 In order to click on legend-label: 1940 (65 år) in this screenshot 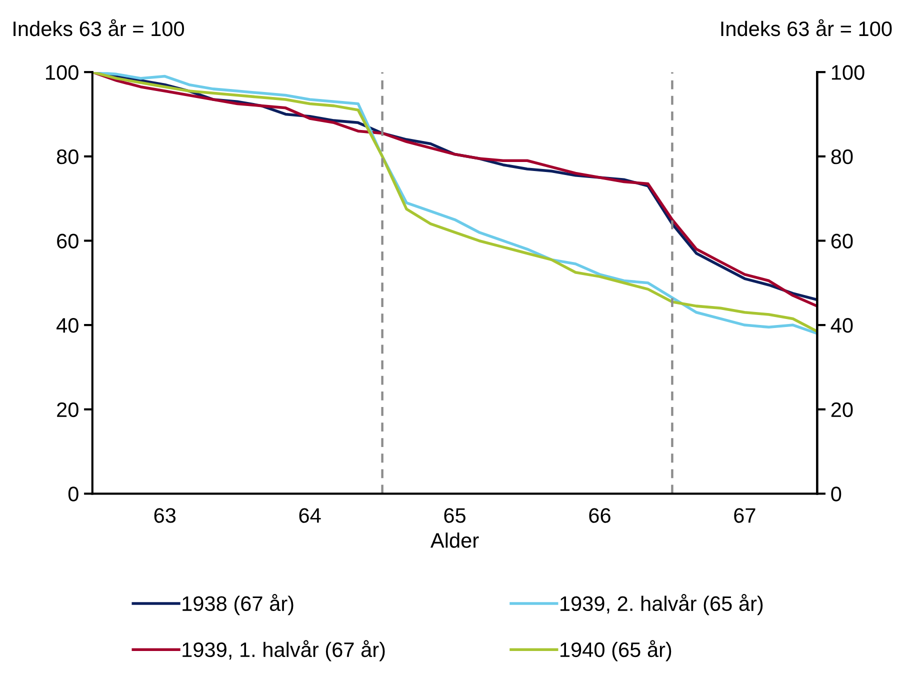, I will do `click(616, 651)`.